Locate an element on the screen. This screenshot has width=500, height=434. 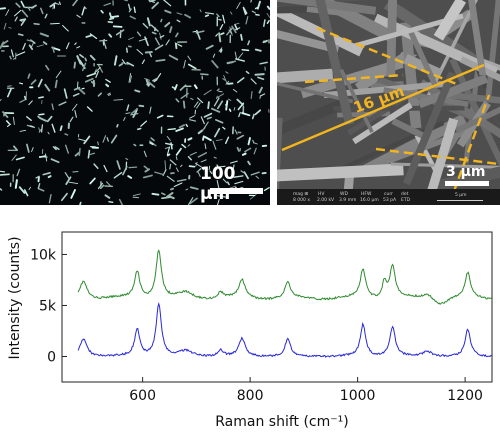
x-axis-label: Raman shift (cm⁻¹) is located at coordinates (281, 422).